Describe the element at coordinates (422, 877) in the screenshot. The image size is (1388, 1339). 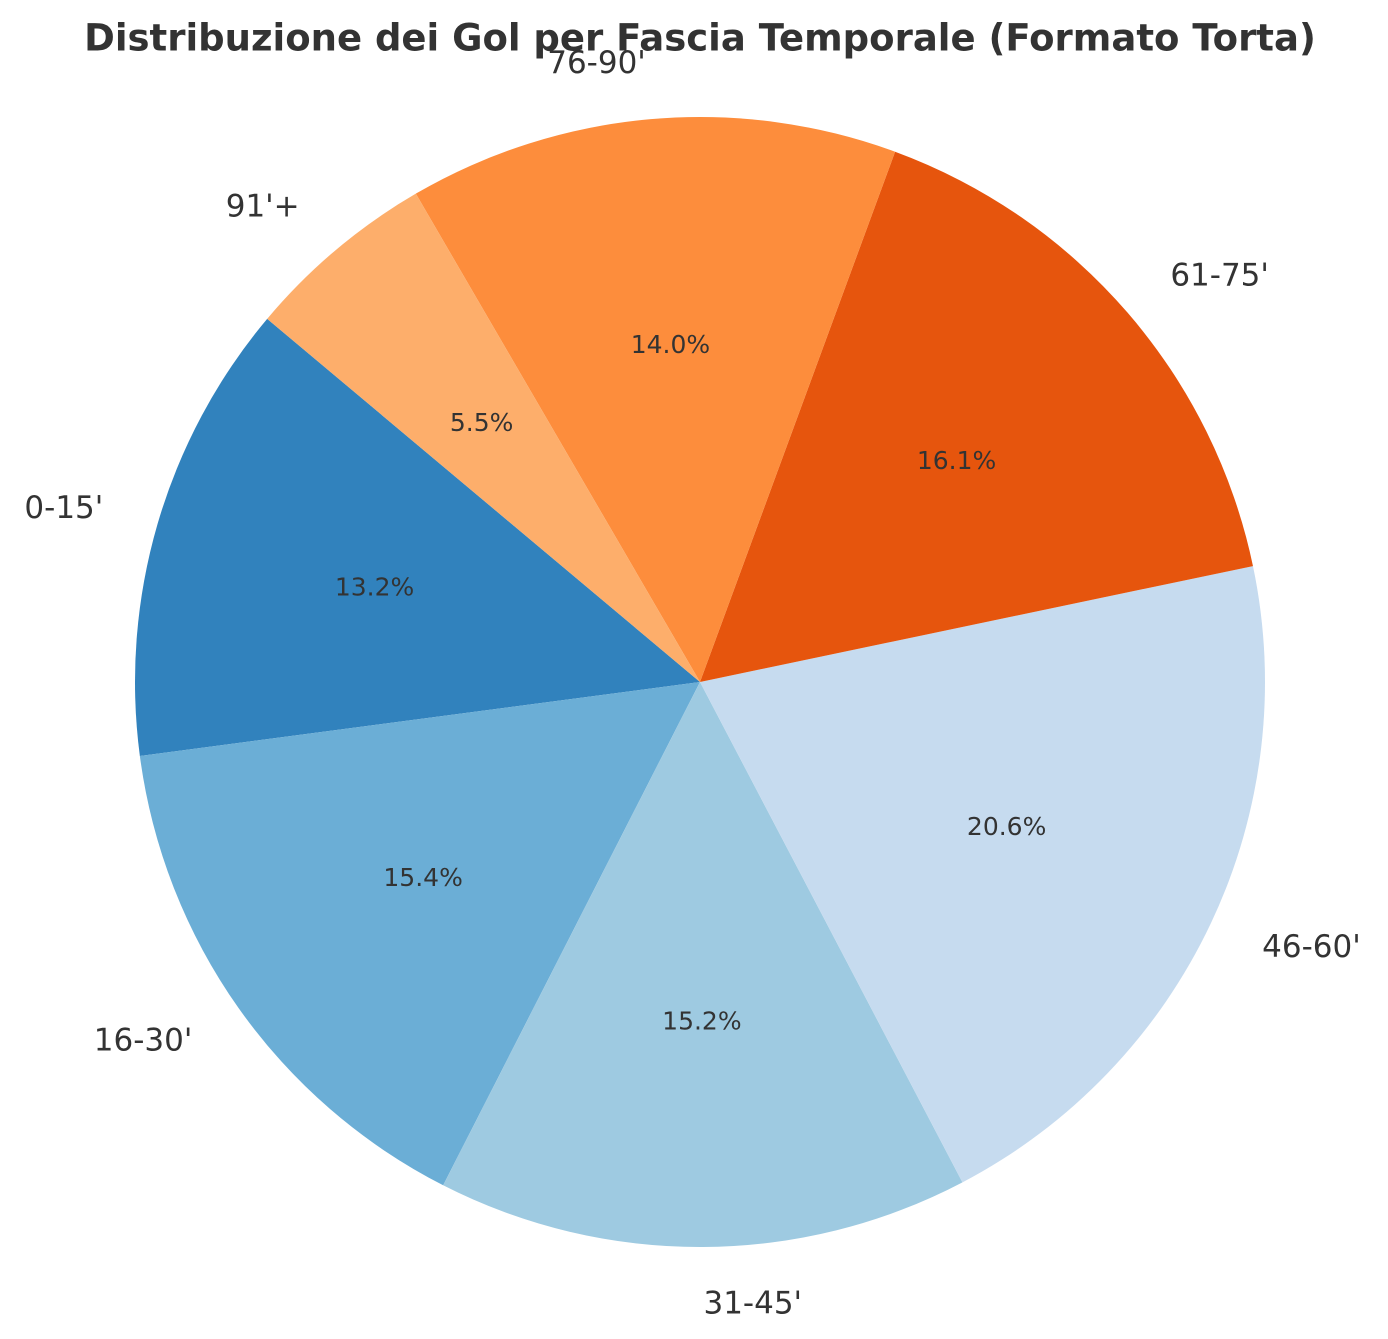
I see `value-label: 15.4%` at that location.